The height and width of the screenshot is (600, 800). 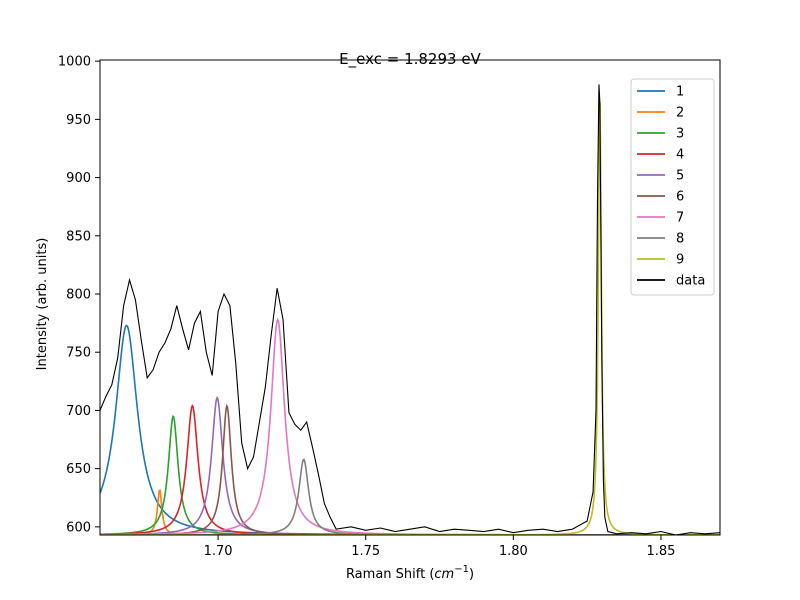 I want to click on legend-label-8: 8, so click(x=680, y=239).